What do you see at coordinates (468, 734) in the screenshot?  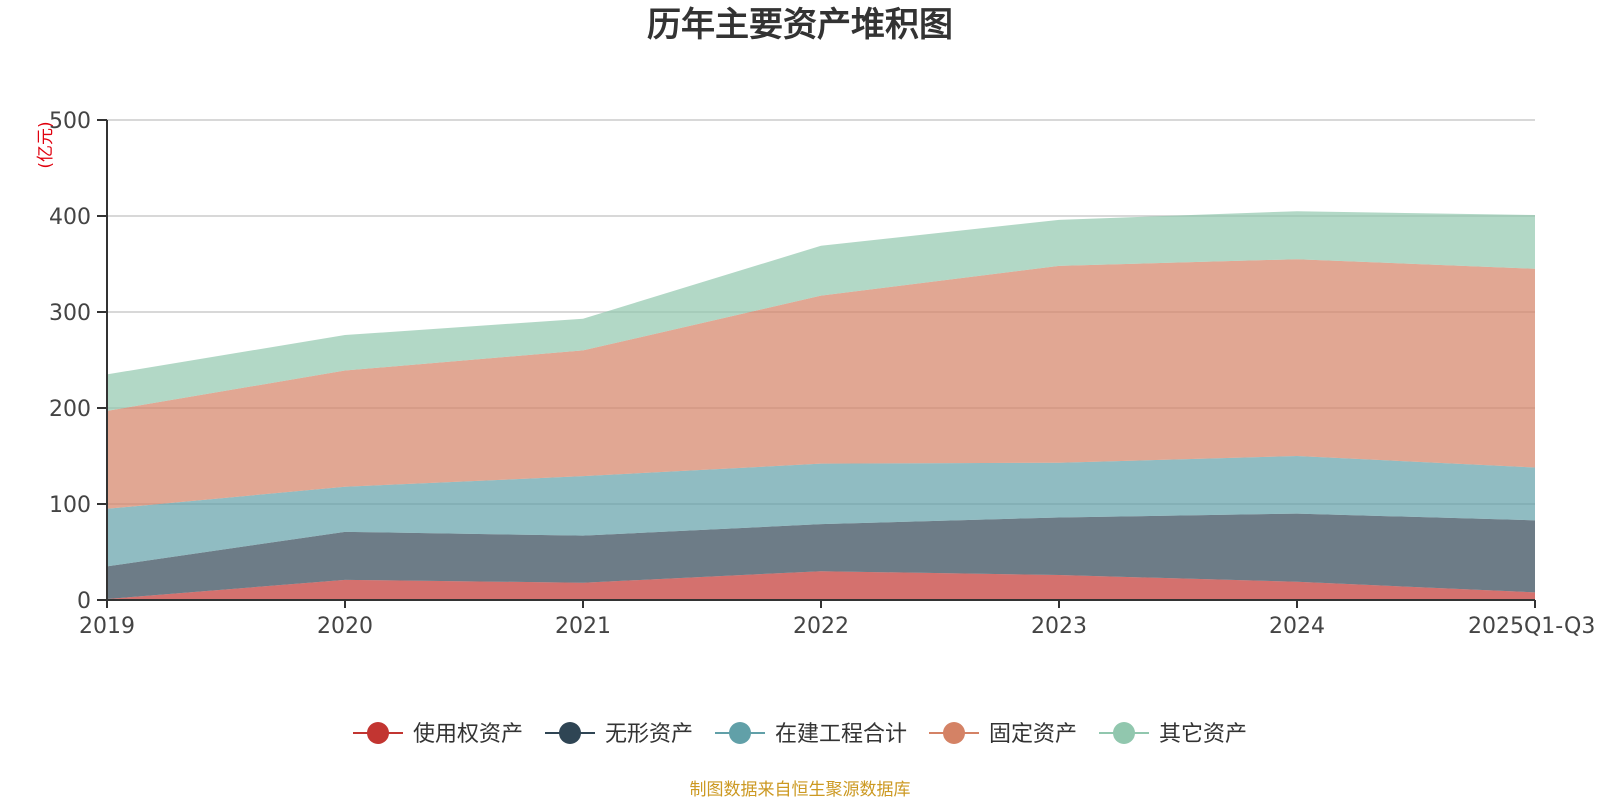 I see `legend-label: 使用权资产` at bounding box center [468, 734].